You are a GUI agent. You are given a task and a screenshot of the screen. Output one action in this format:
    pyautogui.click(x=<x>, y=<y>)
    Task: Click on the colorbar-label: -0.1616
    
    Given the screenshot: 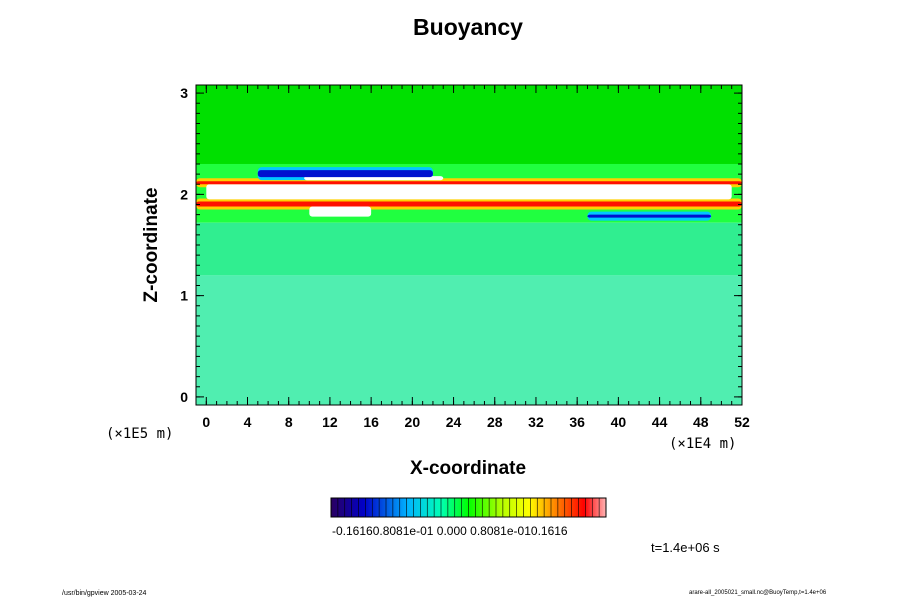 What is the action you would take?
    pyautogui.click(x=352, y=531)
    